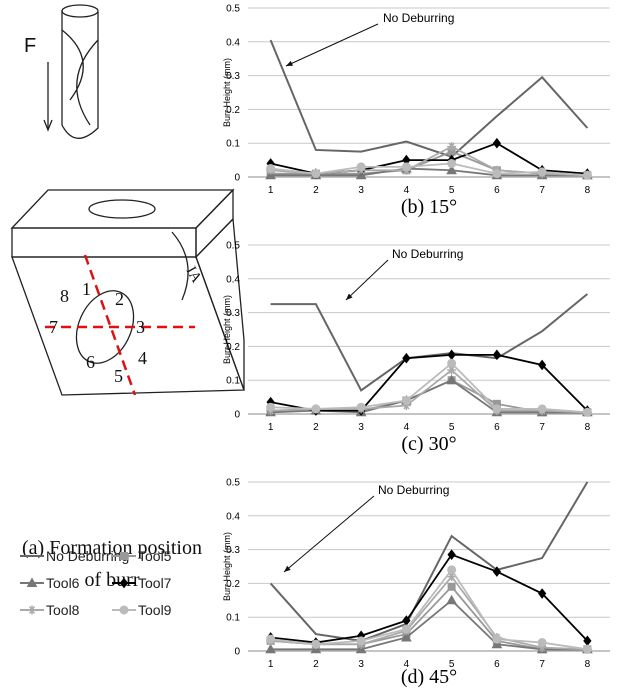 The image size is (617, 700). I want to click on point-label: 1, so click(86, 289).